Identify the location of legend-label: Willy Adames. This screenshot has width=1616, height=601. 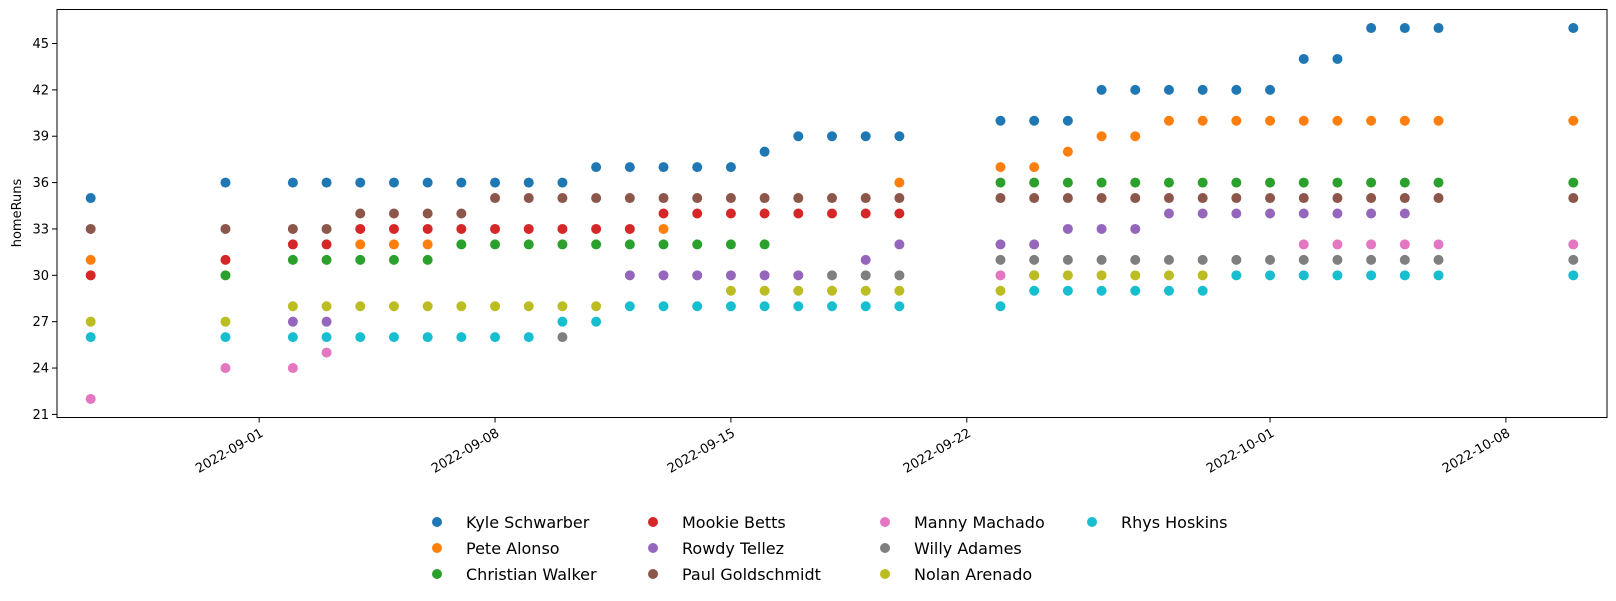
(968, 548).